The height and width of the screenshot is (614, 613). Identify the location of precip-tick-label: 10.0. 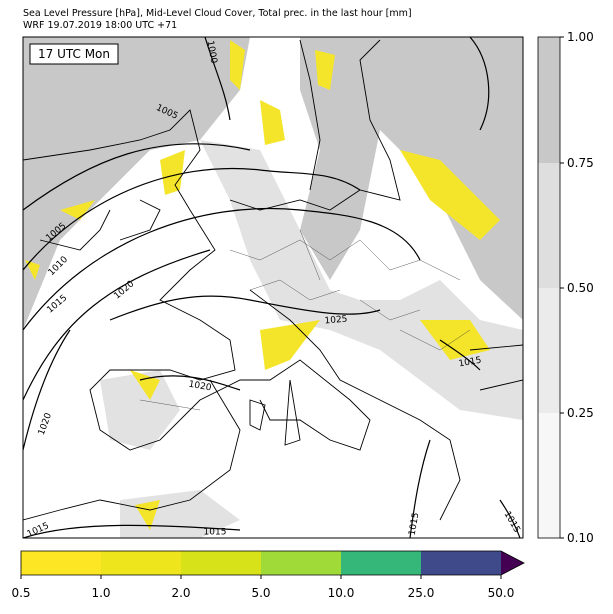
(341, 593).